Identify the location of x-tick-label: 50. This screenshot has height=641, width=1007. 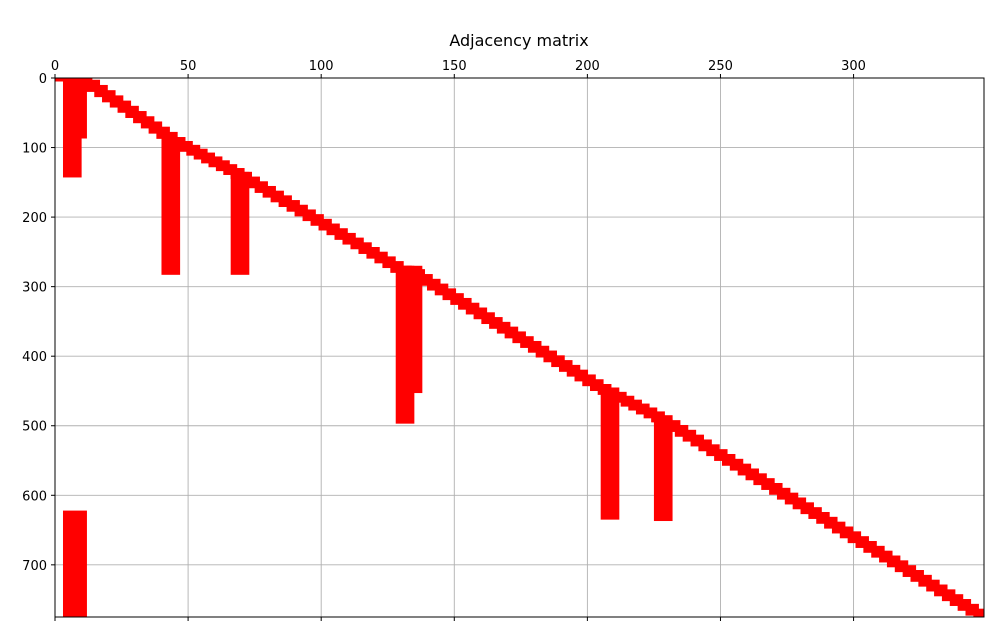
(188, 66).